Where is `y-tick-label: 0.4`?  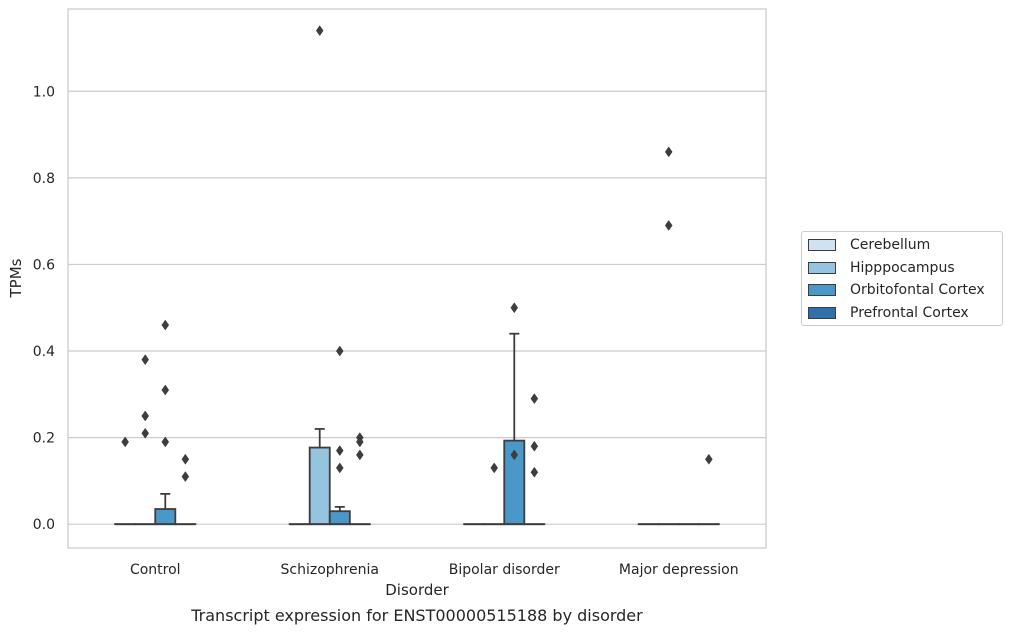
y-tick-label: 0.4 is located at coordinates (44, 352).